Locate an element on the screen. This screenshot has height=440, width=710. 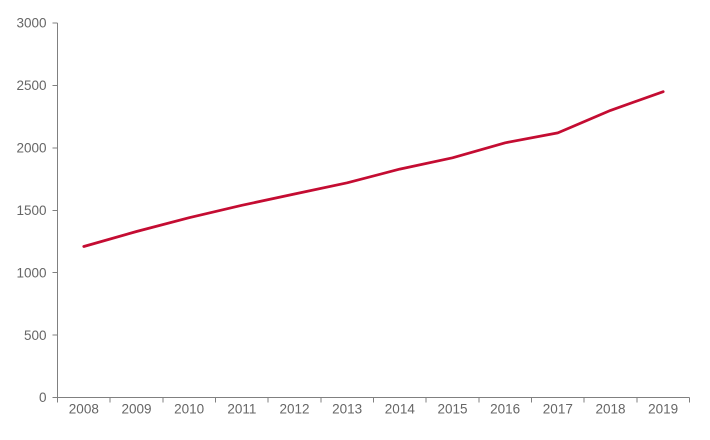
y-tick-label: 0 is located at coordinates (43, 397).